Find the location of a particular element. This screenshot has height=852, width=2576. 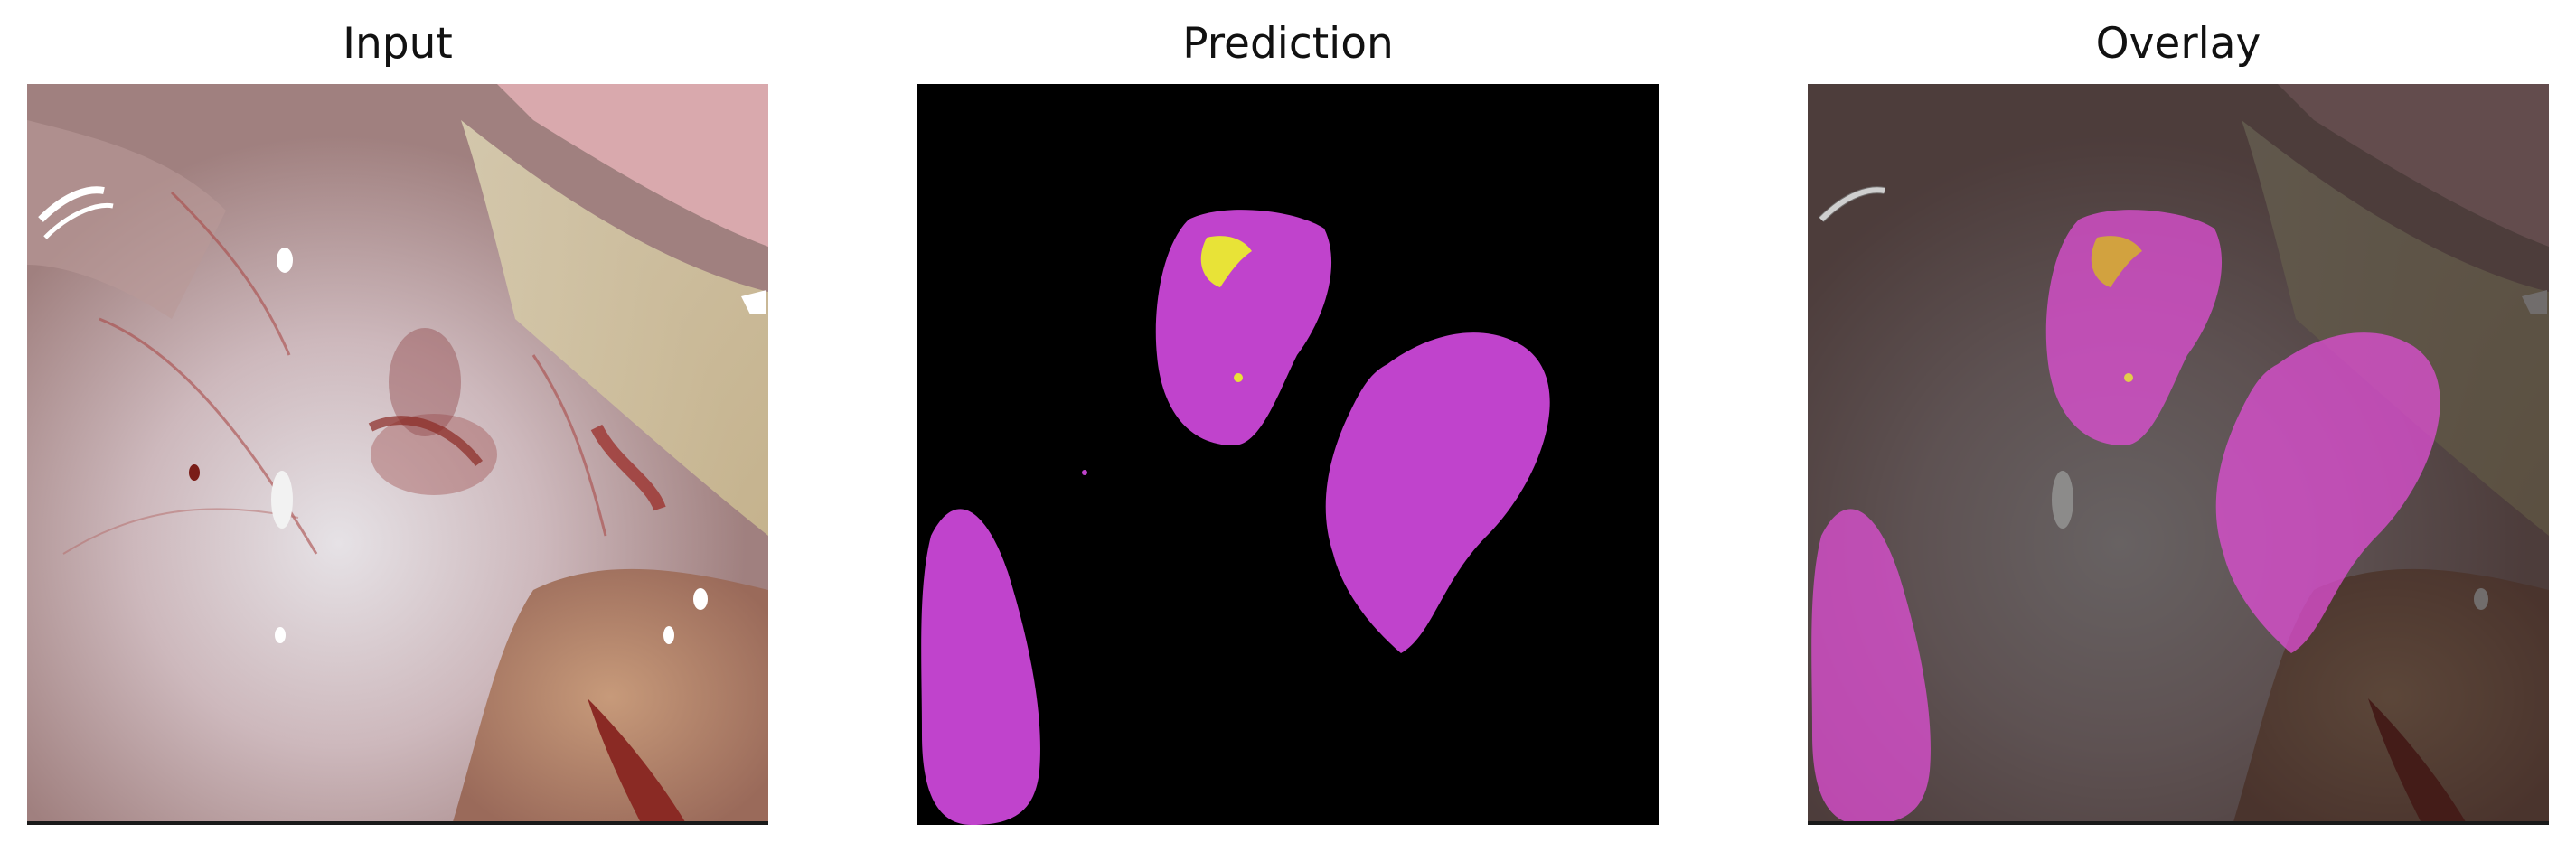

panel-title-prediction: Prediction is located at coordinates (1288, 44).